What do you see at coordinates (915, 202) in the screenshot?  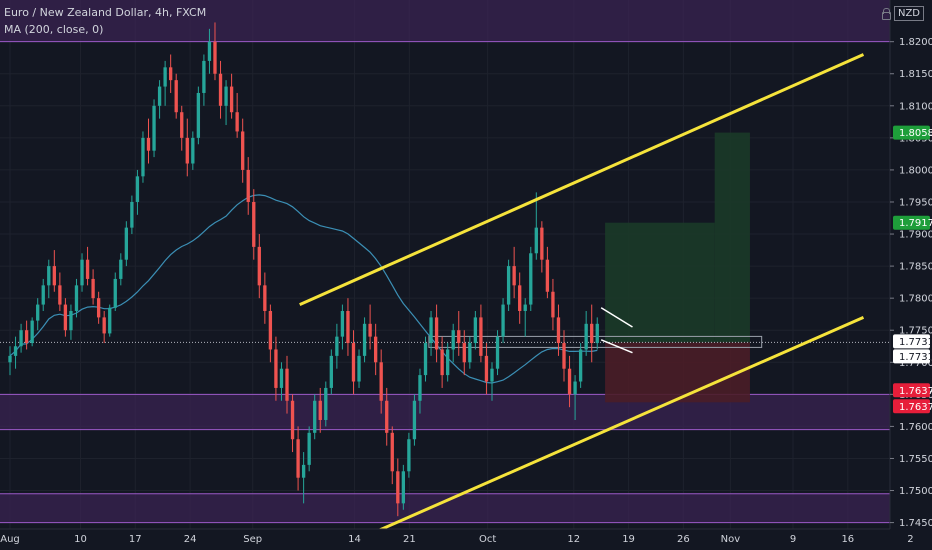 I see `price-tick-label: 1.79500` at bounding box center [915, 202].